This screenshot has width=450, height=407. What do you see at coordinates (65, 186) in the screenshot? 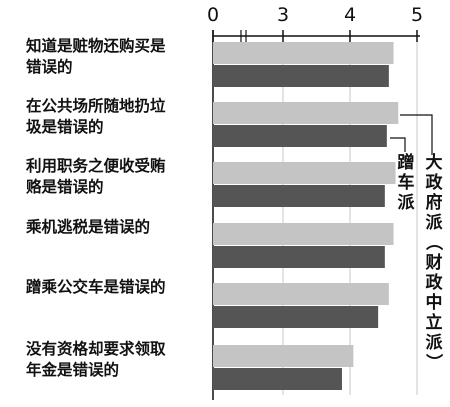
I see `category-label: 赂是错误的` at bounding box center [65, 186].